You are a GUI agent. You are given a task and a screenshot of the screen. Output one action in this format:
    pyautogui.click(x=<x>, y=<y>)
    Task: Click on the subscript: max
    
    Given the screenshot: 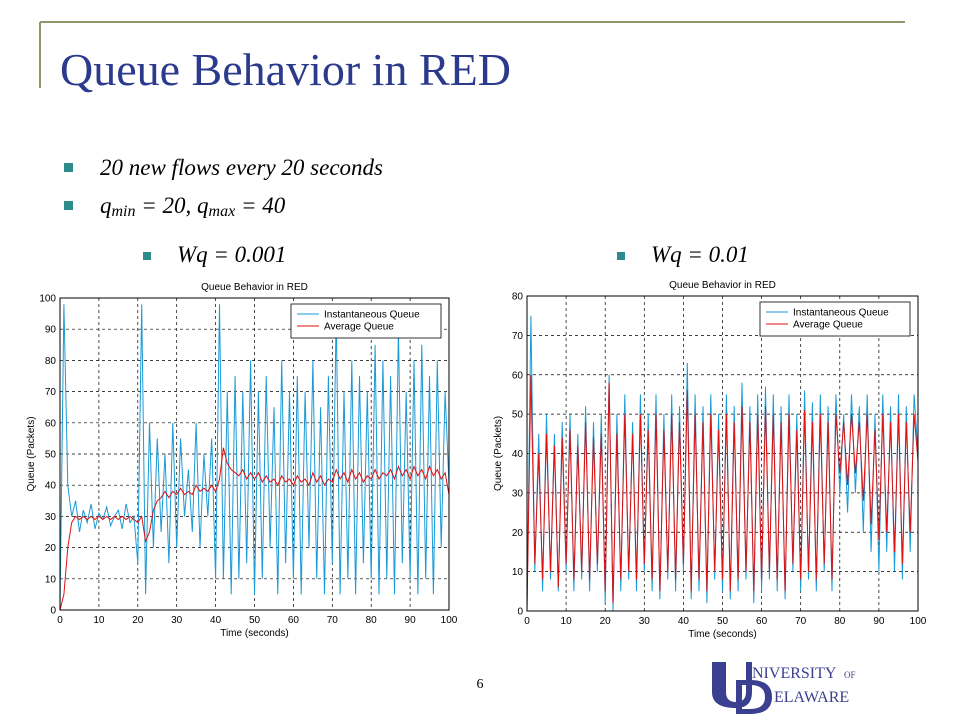 What is the action you would take?
    pyautogui.click(x=222, y=211)
    